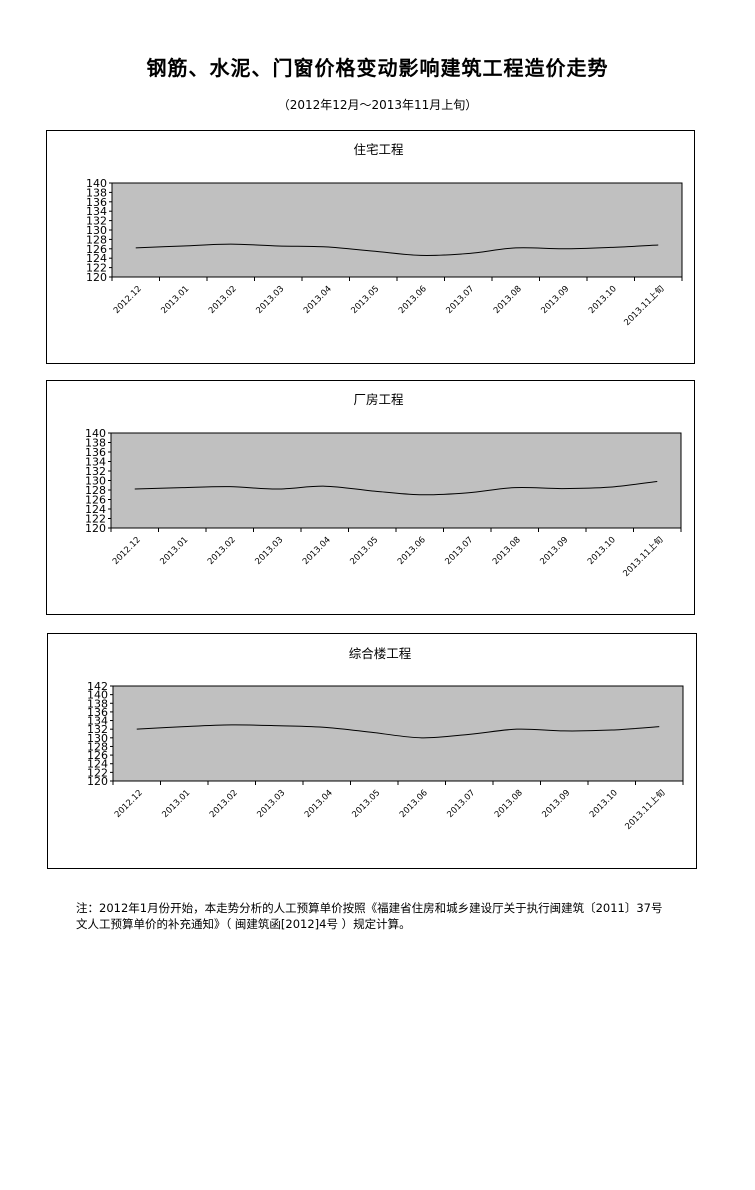 The width and height of the screenshot is (755, 1190). Describe the element at coordinates (380, 653) in the screenshot. I see `chart-title: 综合楼工程` at that location.